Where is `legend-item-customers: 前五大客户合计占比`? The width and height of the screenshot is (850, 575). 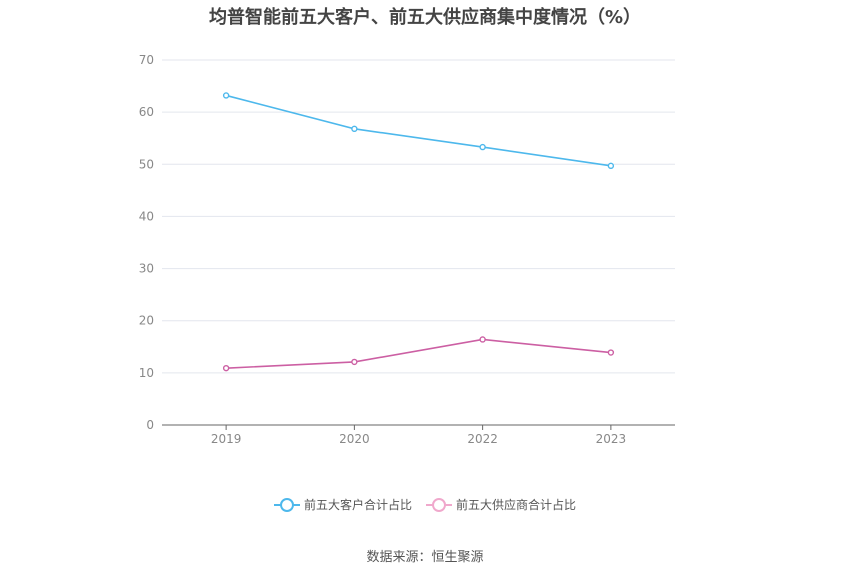 legend-item-customers: 前五大客户合计占比 is located at coordinates (342, 504).